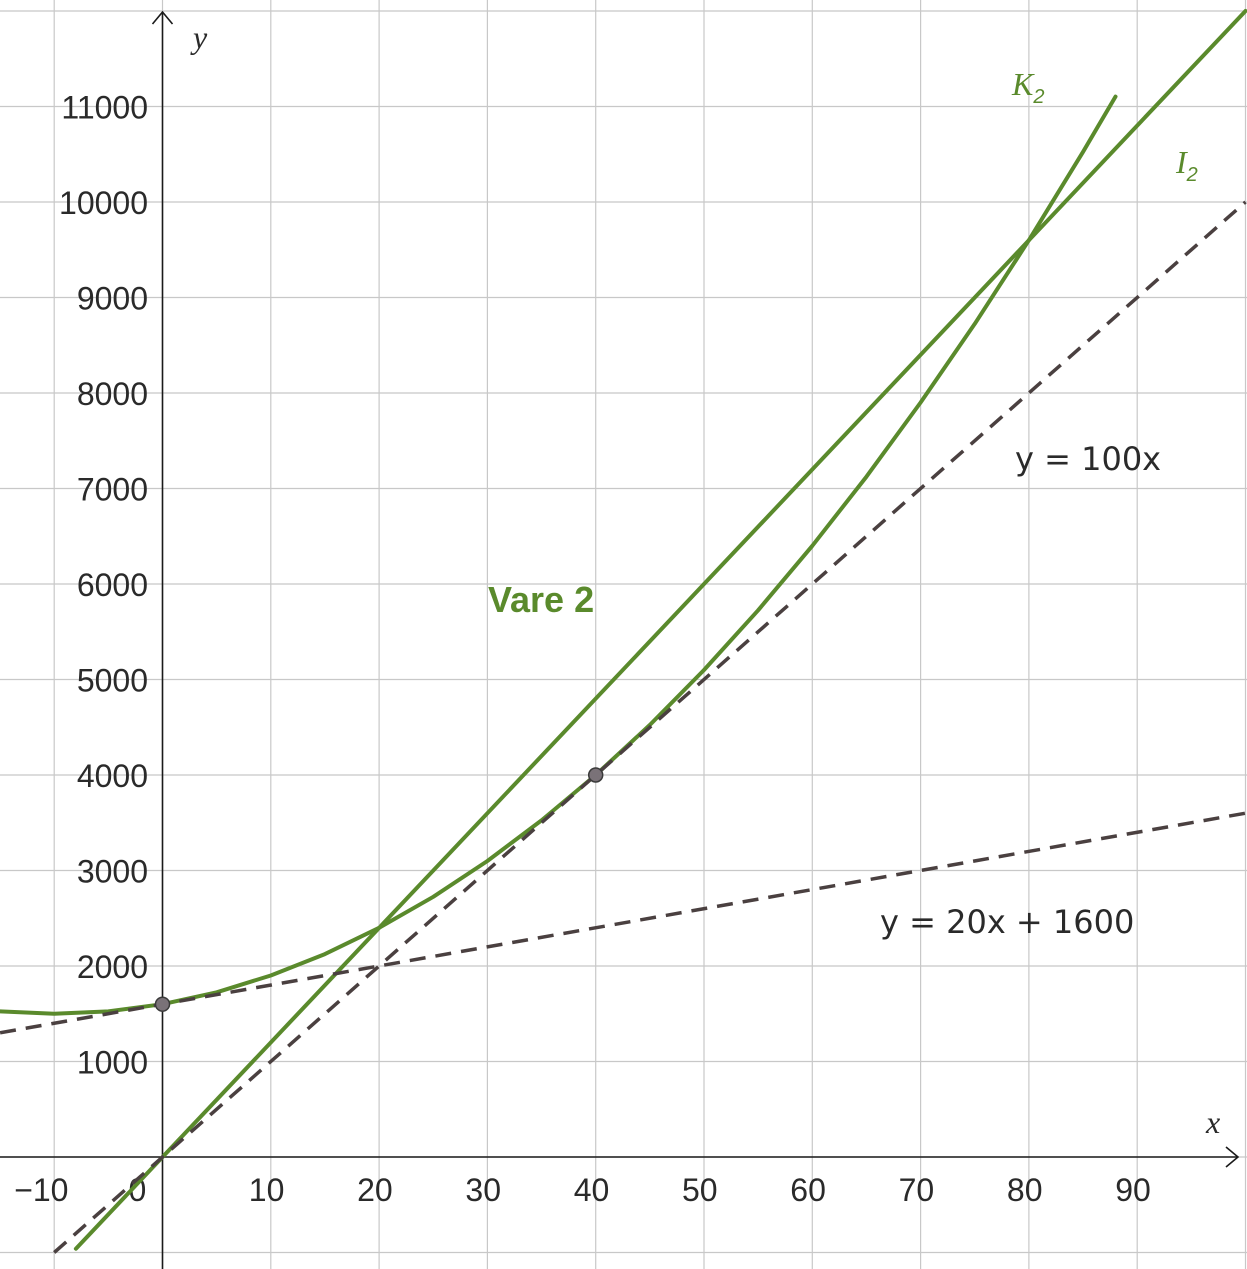 The height and width of the screenshot is (1269, 1247). What do you see at coordinates (112, 872) in the screenshot?
I see `y-tick-label: 3000` at bounding box center [112, 872].